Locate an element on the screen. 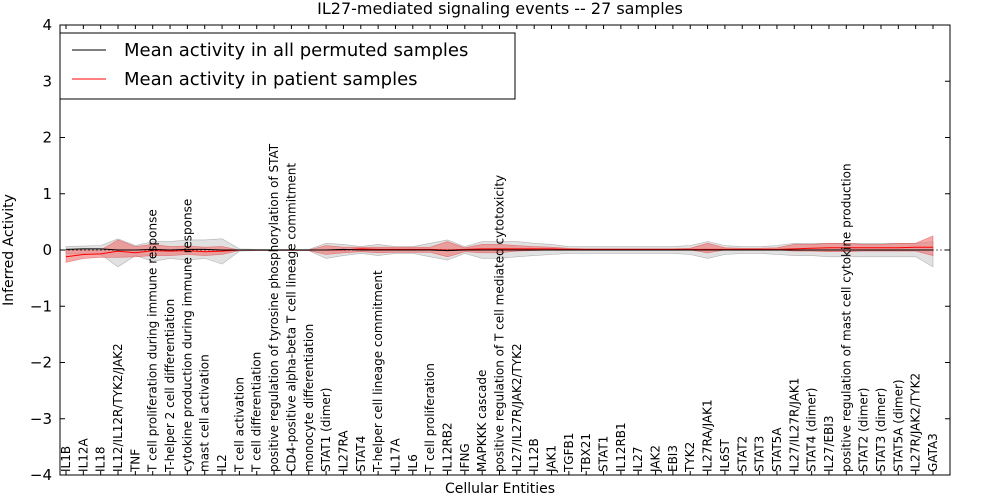  x-tick-label: T-helper 2 cell differentiation is located at coordinates (170, 386).